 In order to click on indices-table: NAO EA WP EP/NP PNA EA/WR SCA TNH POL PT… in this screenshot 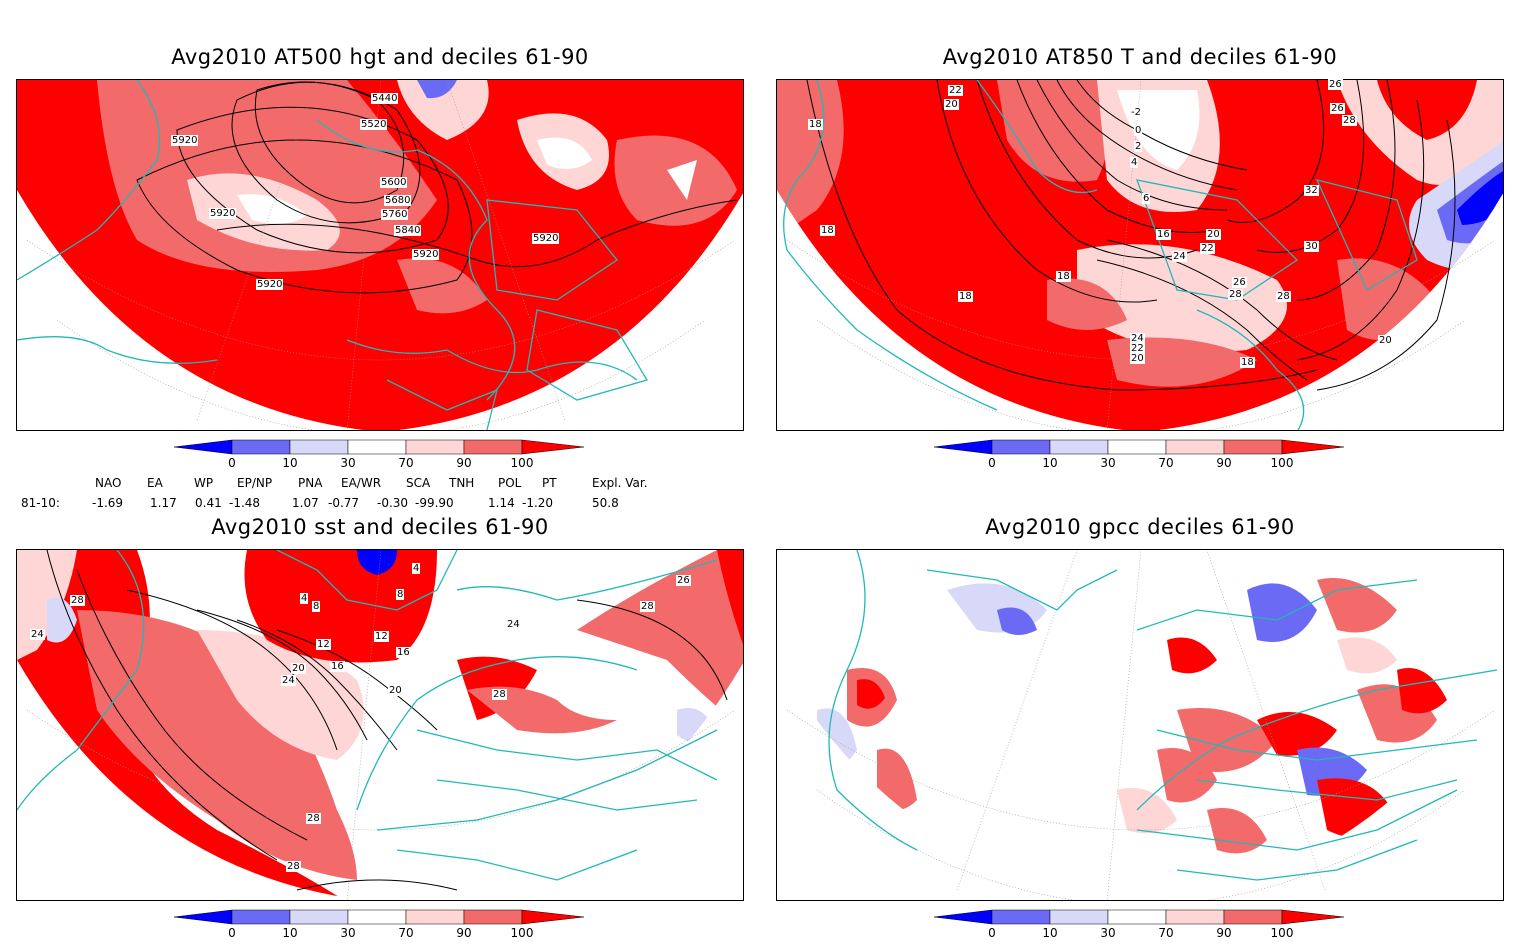, I will do `click(350, 494)`.